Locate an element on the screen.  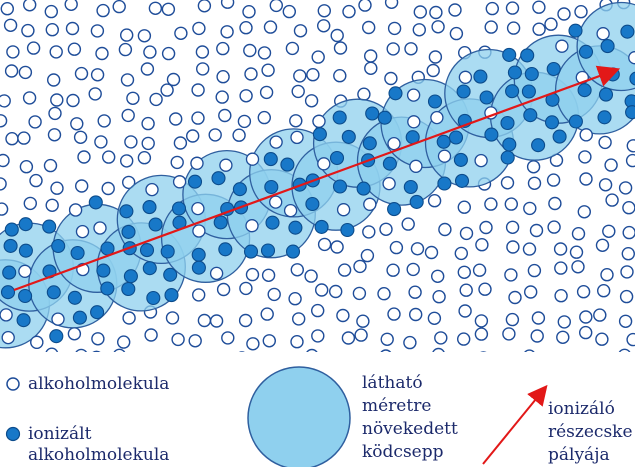
track-legend-label-2: részecske is located at coordinates (590, 432).